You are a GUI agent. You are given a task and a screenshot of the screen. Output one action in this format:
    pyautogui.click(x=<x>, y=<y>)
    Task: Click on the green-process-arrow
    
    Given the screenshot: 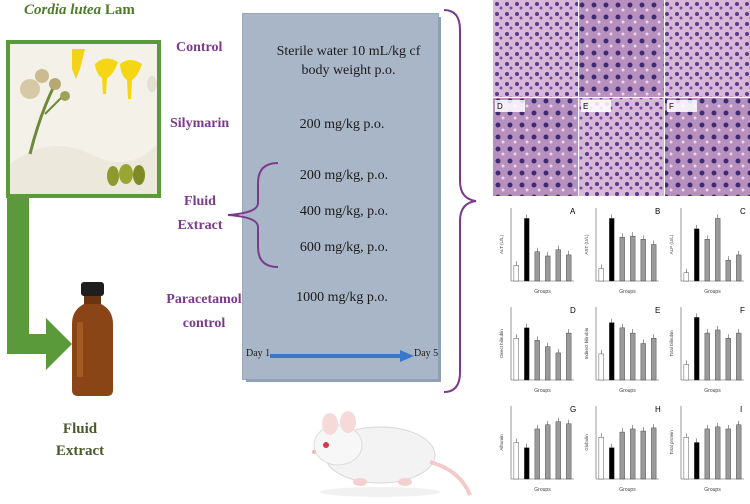 What is the action you would take?
    pyautogui.click(x=39, y=282)
    